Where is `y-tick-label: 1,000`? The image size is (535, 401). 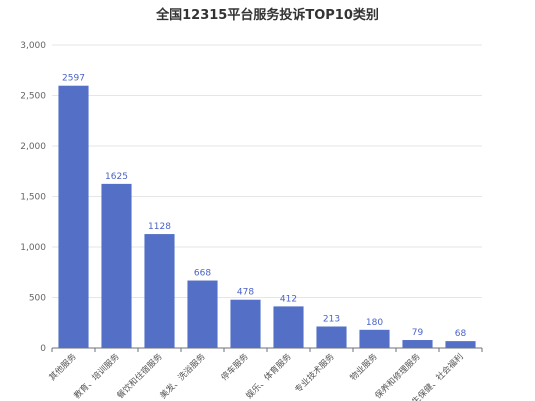
y-tick-label: 1,000 is located at coordinates (33, 248).